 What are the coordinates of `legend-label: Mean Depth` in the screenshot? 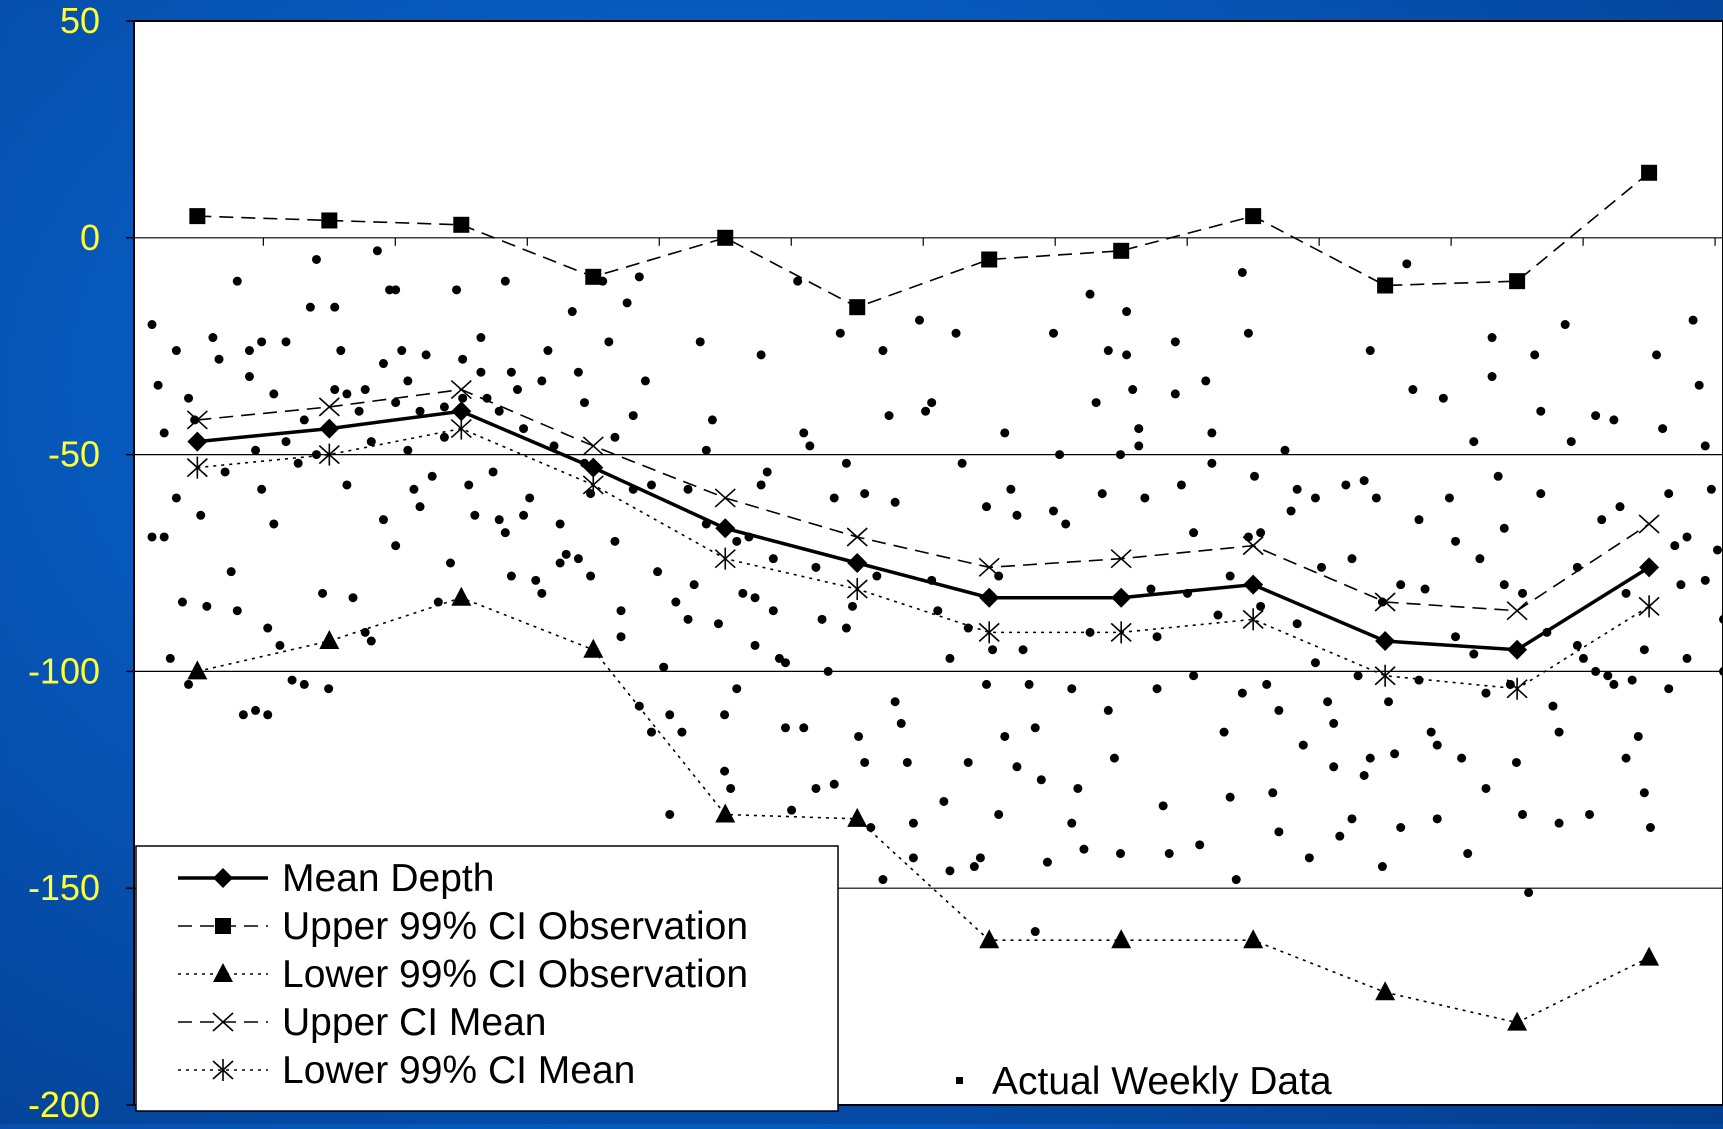 It's located at (388, 878).